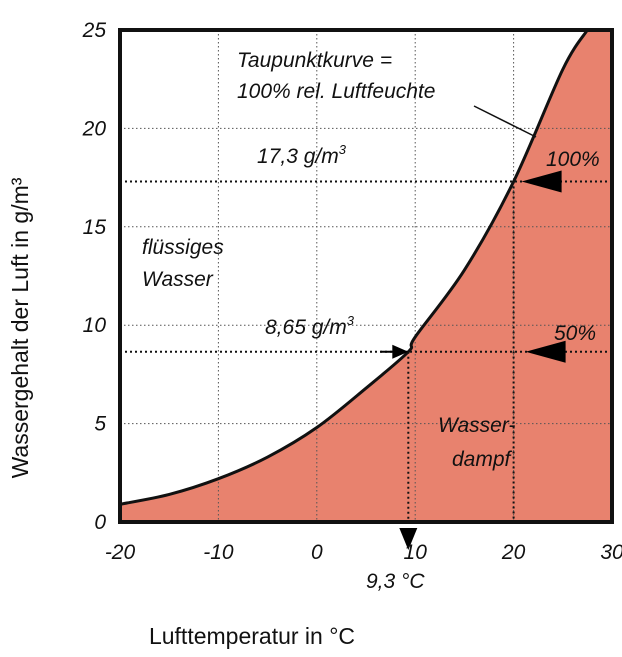  What do you see at coordinates (513, 552) in the screenshot?
I see `x-tick-label: 20` at bounding box center [513, 552].